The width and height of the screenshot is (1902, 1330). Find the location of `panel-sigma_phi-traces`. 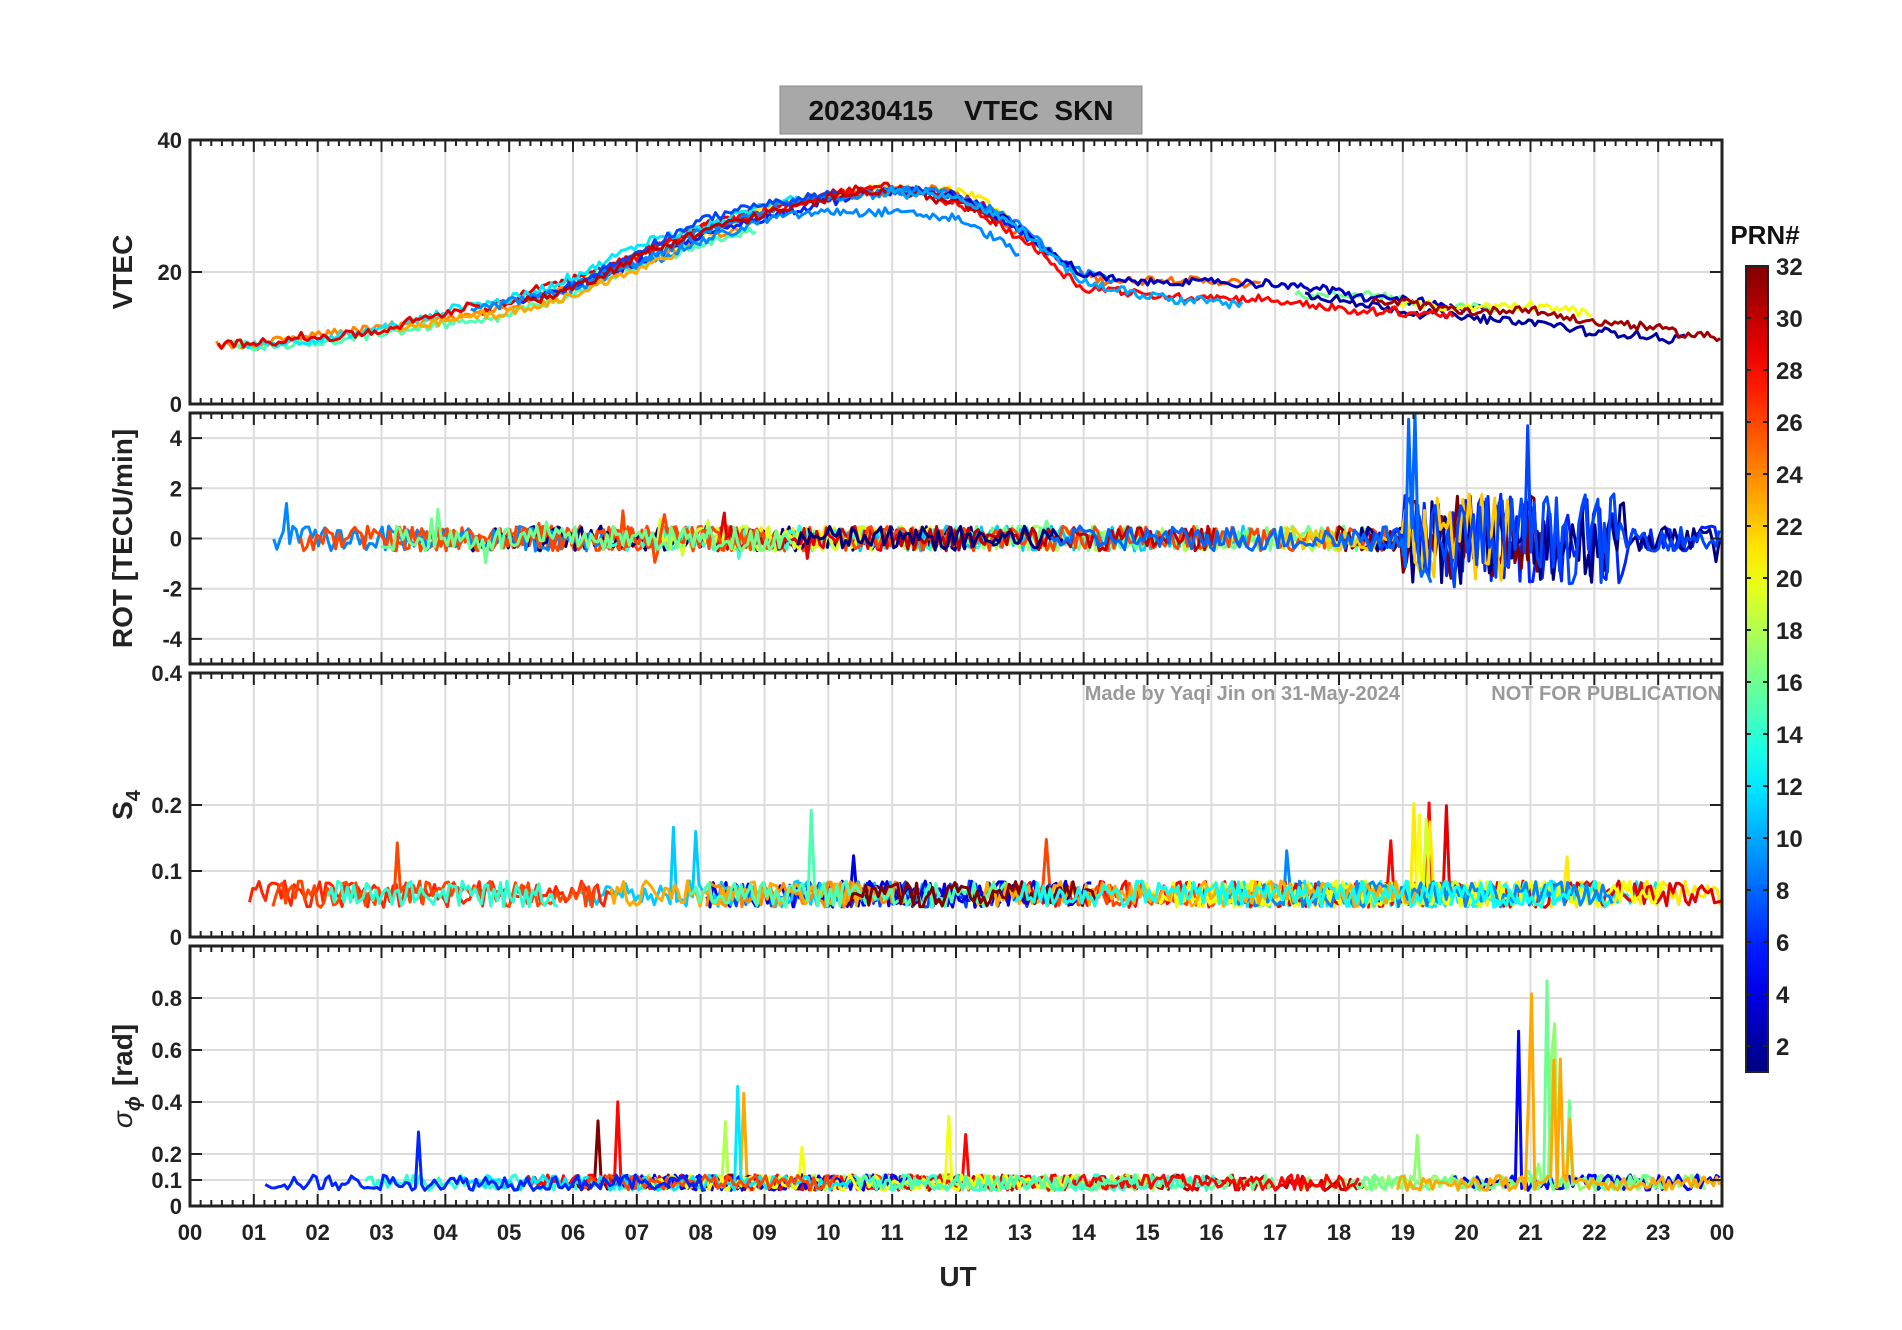

panel-sigma_phi-traces is located at coordinates (993, 1085).